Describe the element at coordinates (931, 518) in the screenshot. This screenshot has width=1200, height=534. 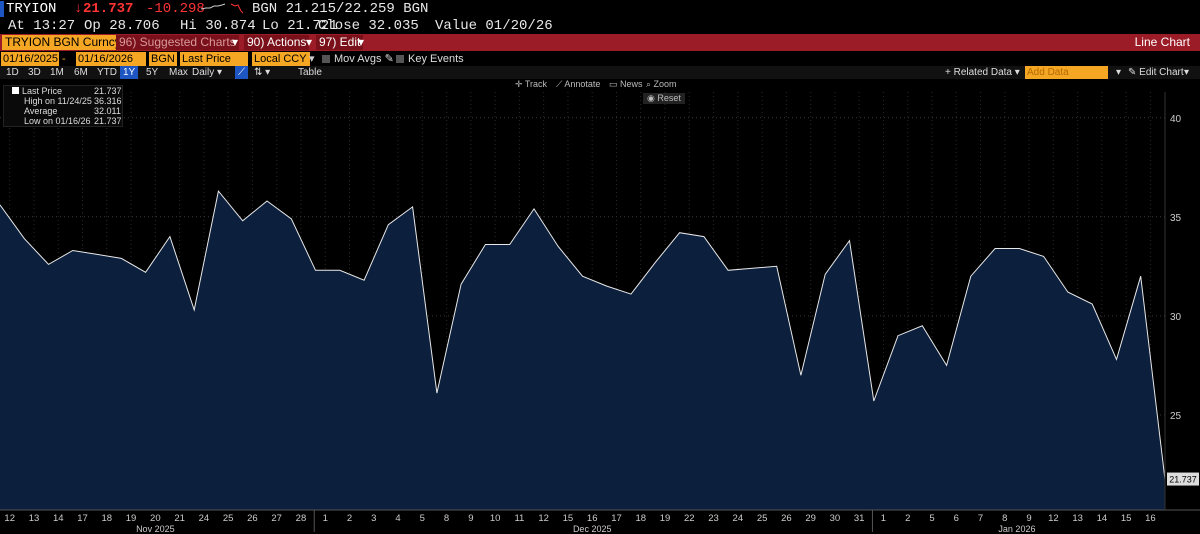
I see `x-tick-label: 5` at that location.